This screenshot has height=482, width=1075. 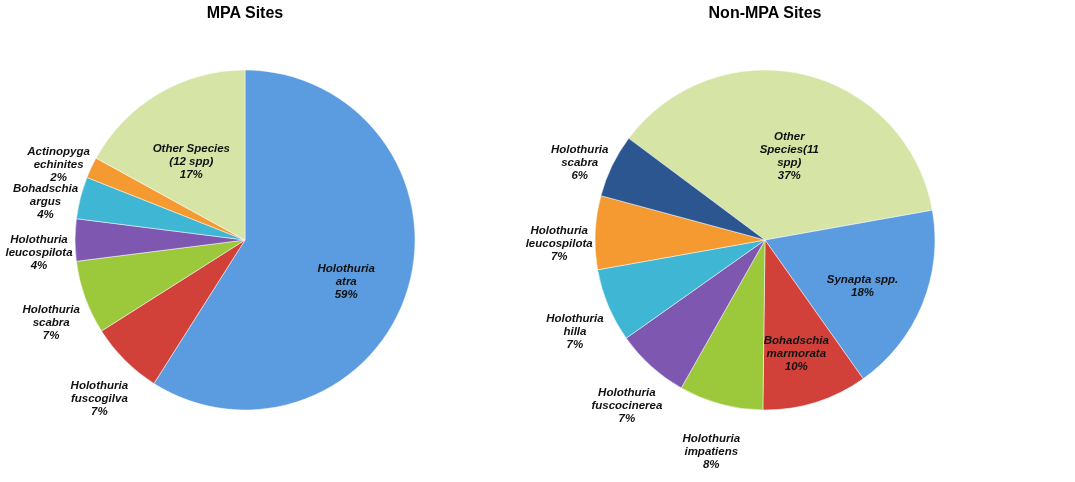 I want to click on slice-label: Actinopyga echinites, so click(x=58, y=158).